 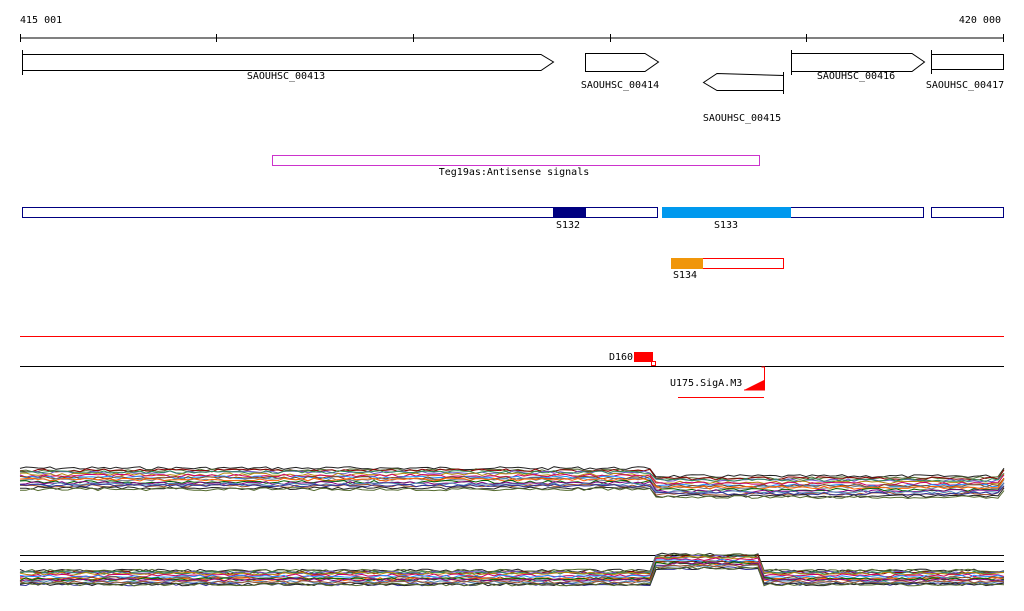 What do you see at coordinates (706, 383) in the screenshot?
I see `feature-u175-label: U175.SigA.M3` at bounding box center [706, 383].